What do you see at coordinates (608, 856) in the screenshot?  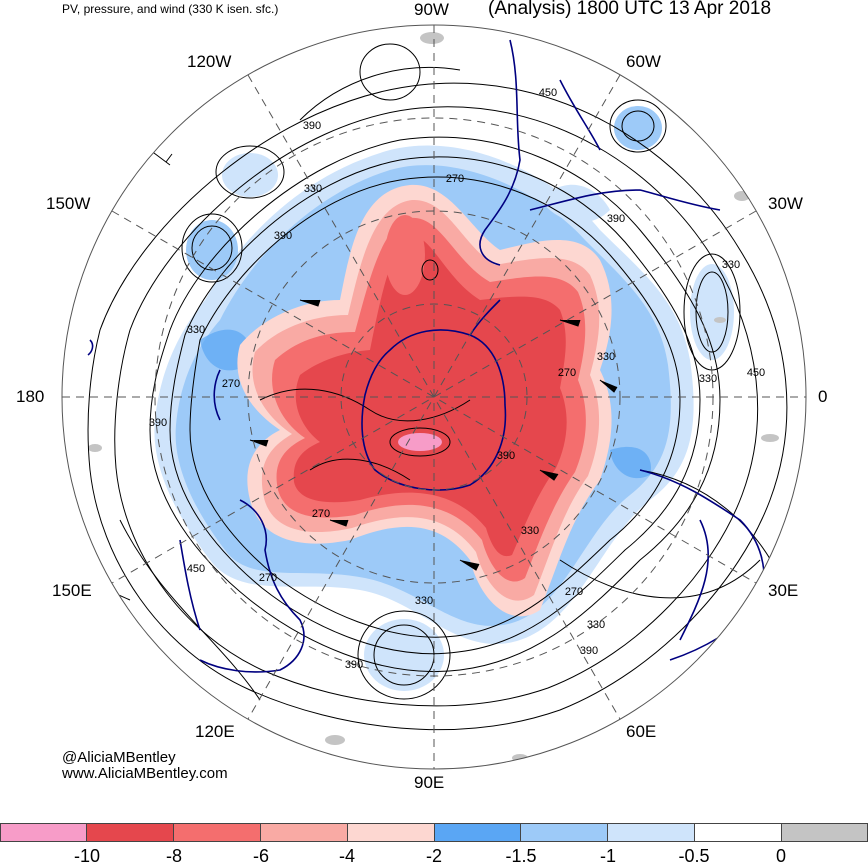 I see `legend-tick: -1` at bounding box center [608, 856].